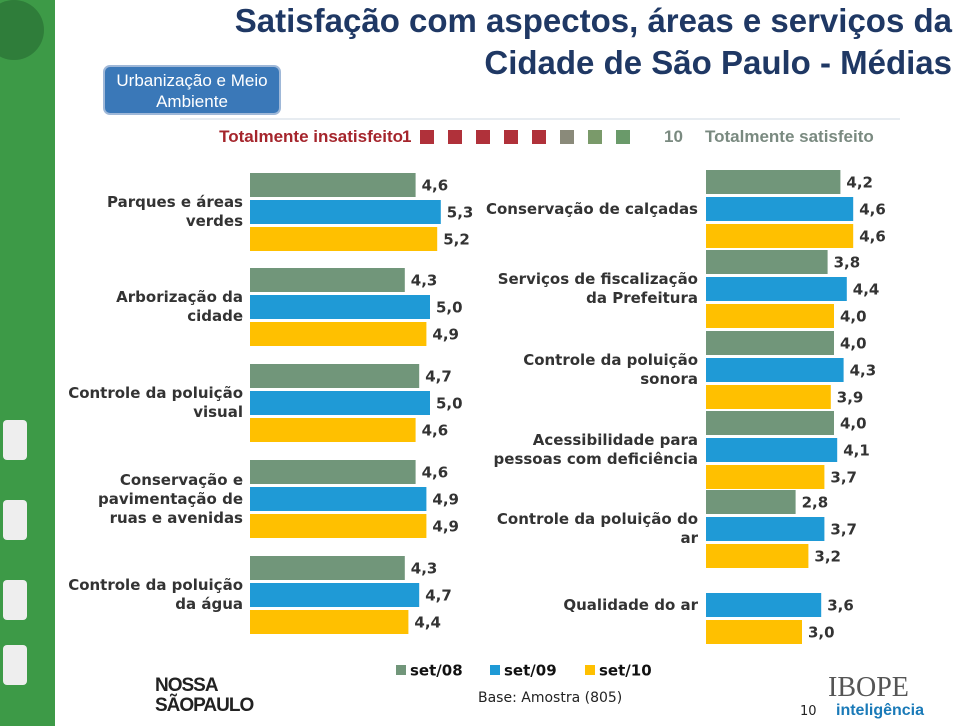 The height and width of the screenshot is (726, 960). What do you see at coordinates (456, 240) in the screenshot?
I see `value-label: 5,2` at bounding box center [456, 240].